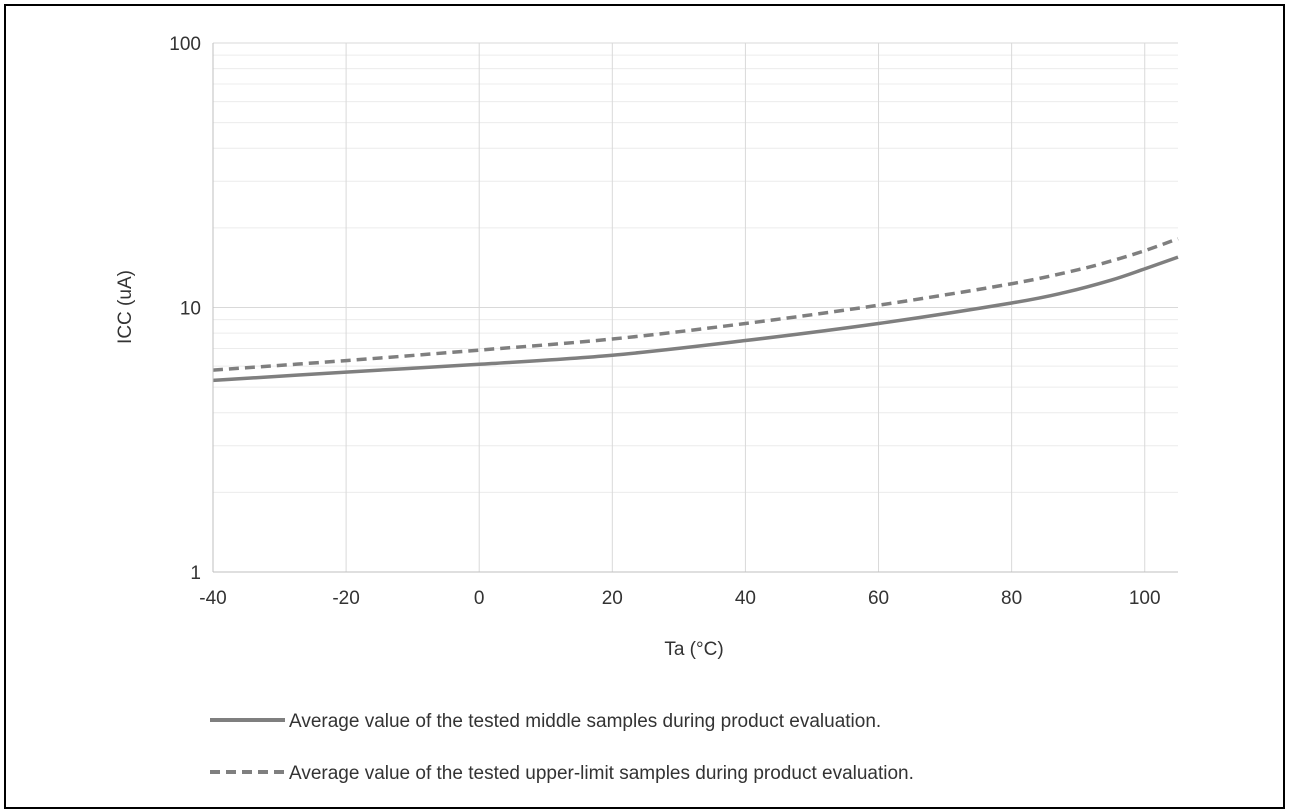 This screenshot has width=1290, height=809. I want to click on x-tick-label: 40, so click(745, 598).